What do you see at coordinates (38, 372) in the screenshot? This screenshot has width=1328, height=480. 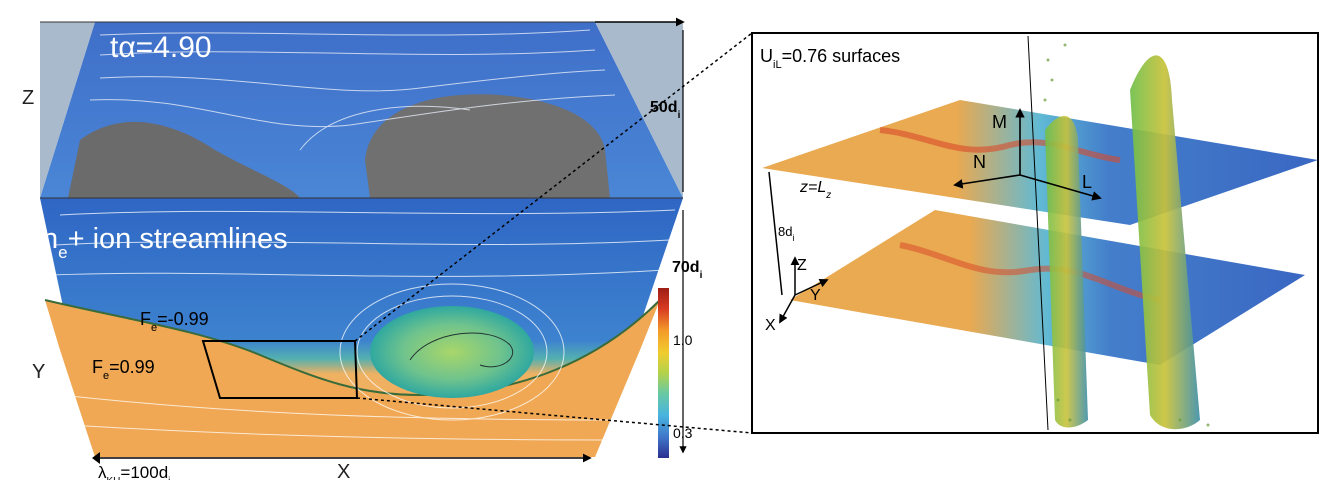 I see `y-axis-label: Y` at bounding box center [38, 372].